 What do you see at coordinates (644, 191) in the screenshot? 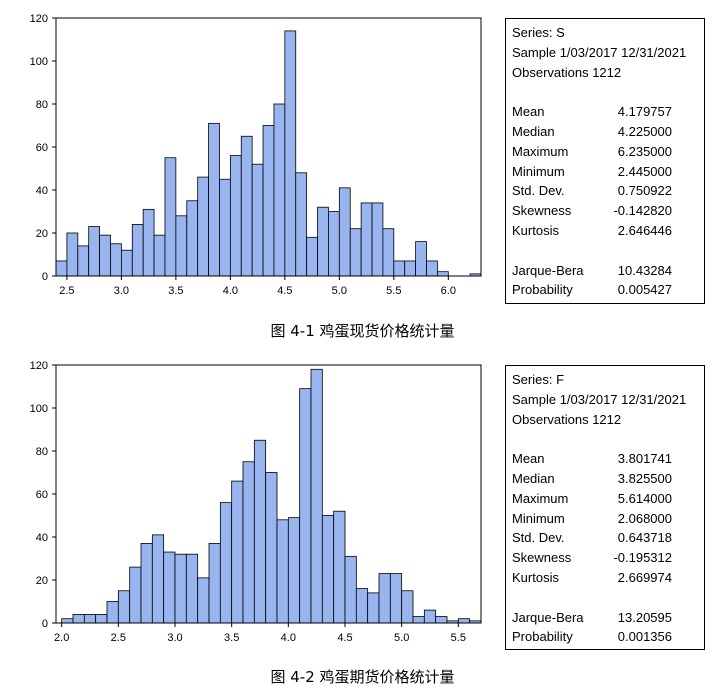
I see `stat-value: 0.750922` at bounding box center [644, 191].